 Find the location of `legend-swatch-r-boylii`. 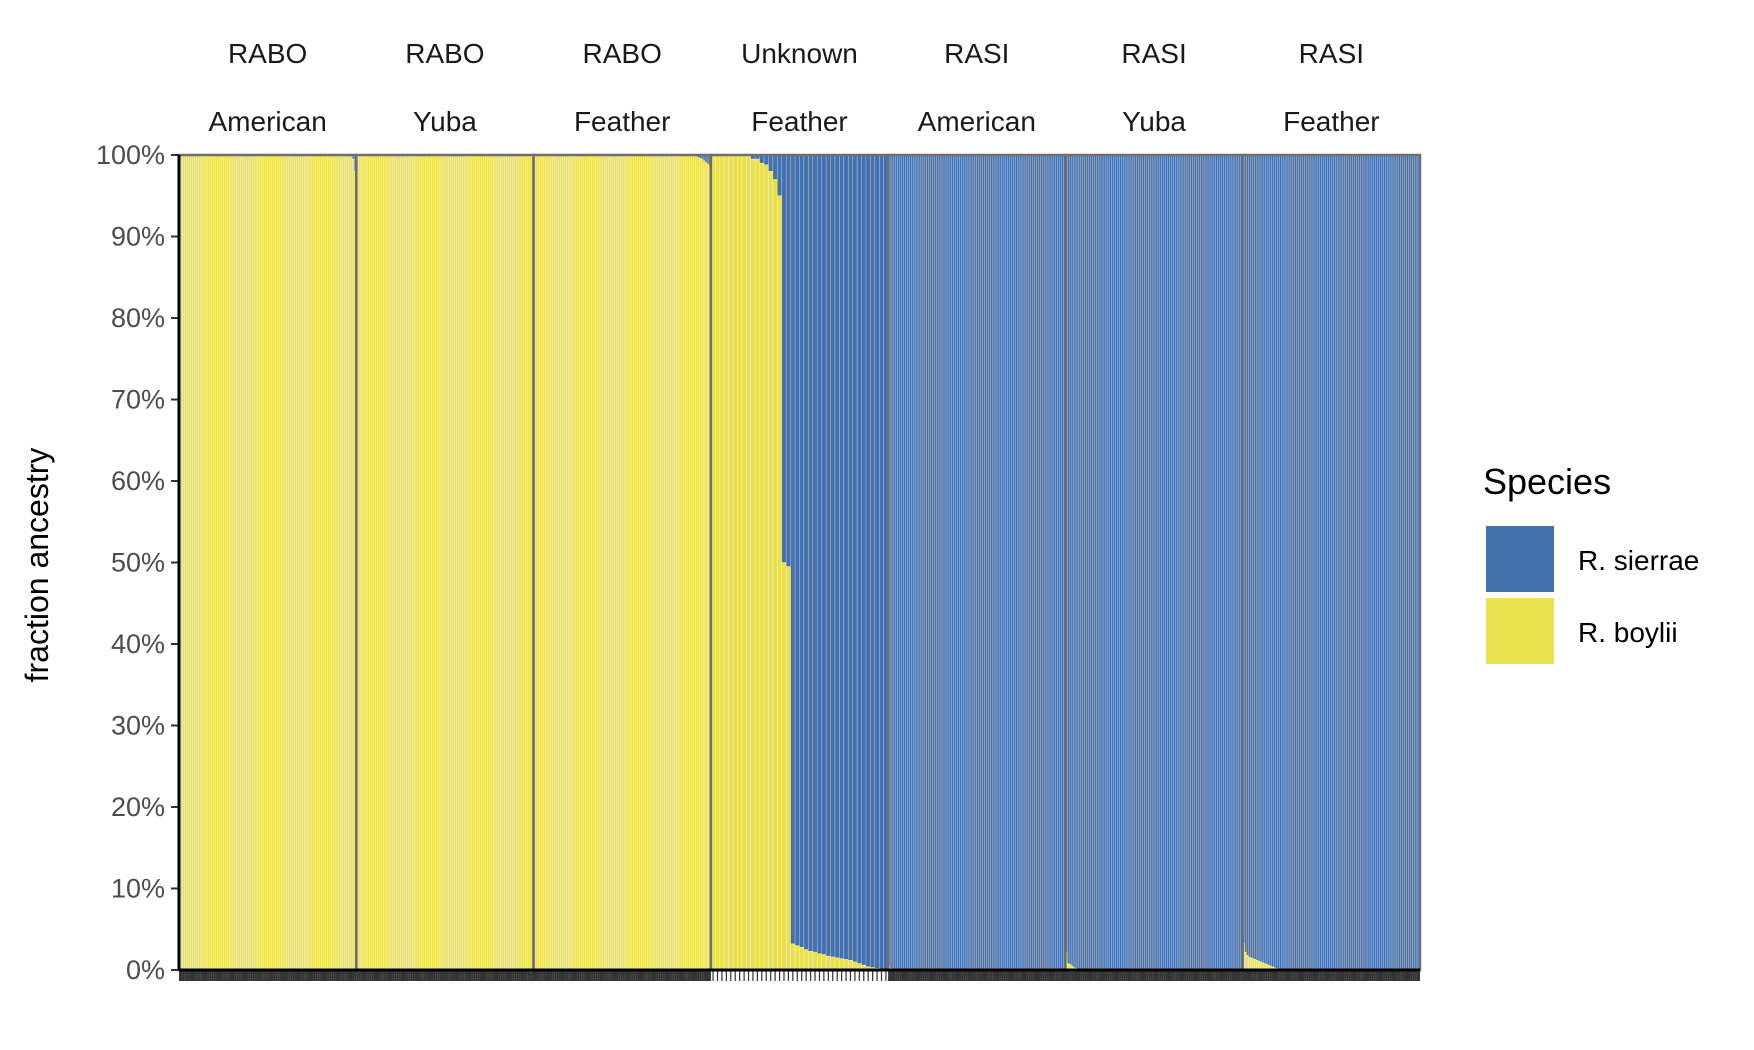

legend-swatch-r-boylii is located at coordinates (1520, 631).